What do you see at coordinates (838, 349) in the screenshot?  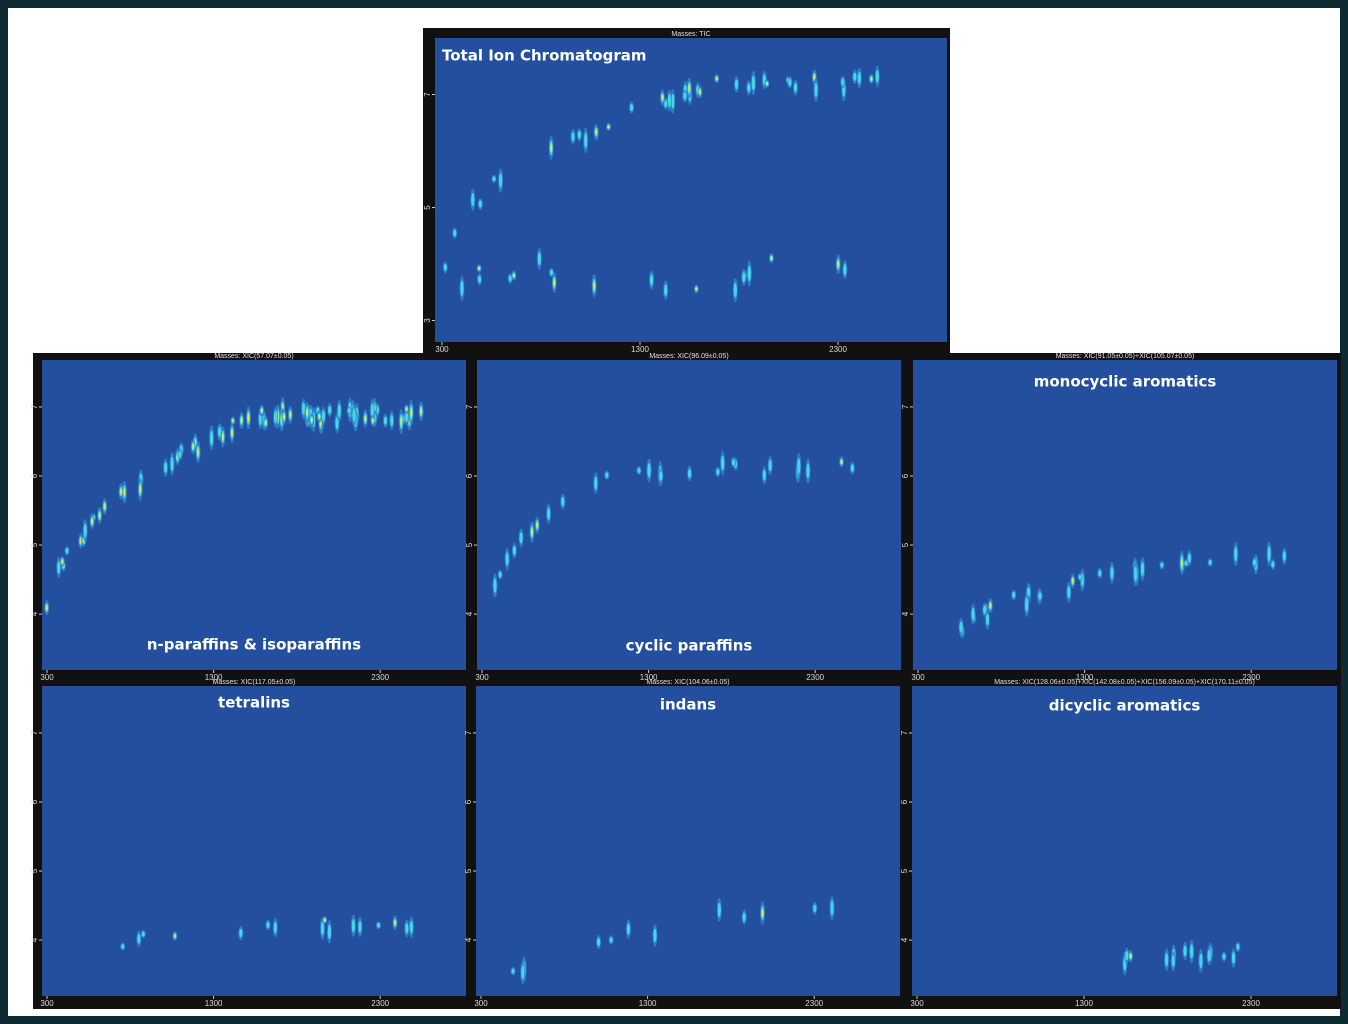 I see `x-tick-label: 2300` at bounding box center [838, 349].